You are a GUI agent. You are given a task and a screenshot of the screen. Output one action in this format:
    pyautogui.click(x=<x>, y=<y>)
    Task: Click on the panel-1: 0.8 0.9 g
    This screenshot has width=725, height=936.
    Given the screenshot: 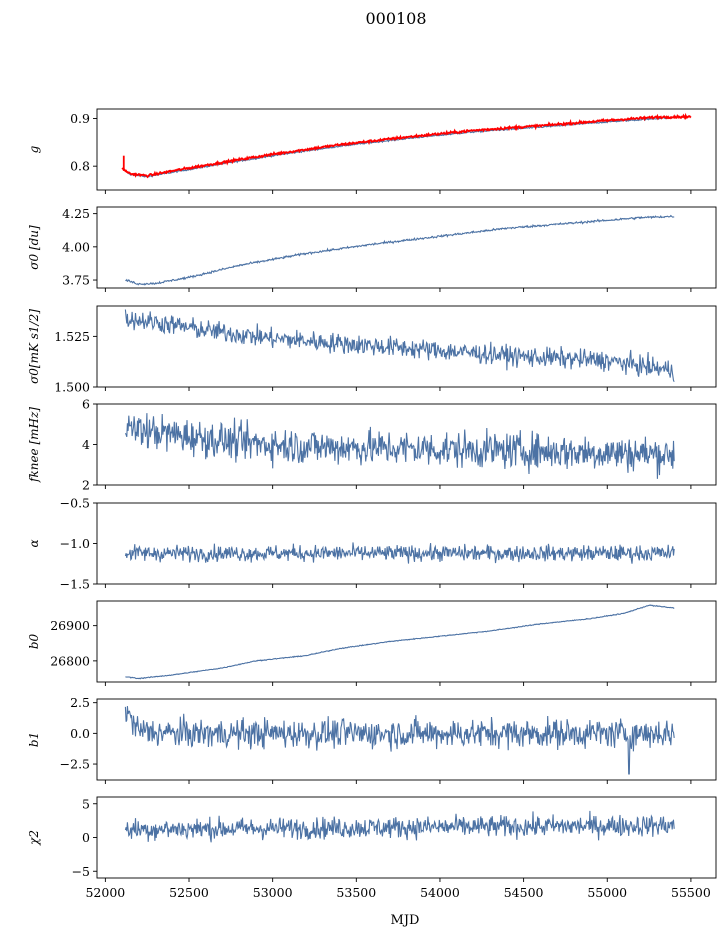 What is the action you would take?
    pyautogui.click(x=372, y=151)
    